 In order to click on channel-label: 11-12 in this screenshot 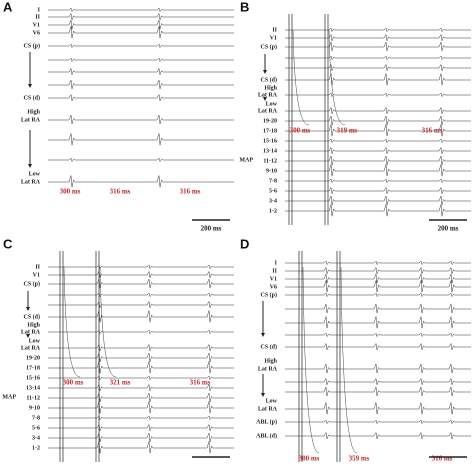, I will do `click(33, 398)`.